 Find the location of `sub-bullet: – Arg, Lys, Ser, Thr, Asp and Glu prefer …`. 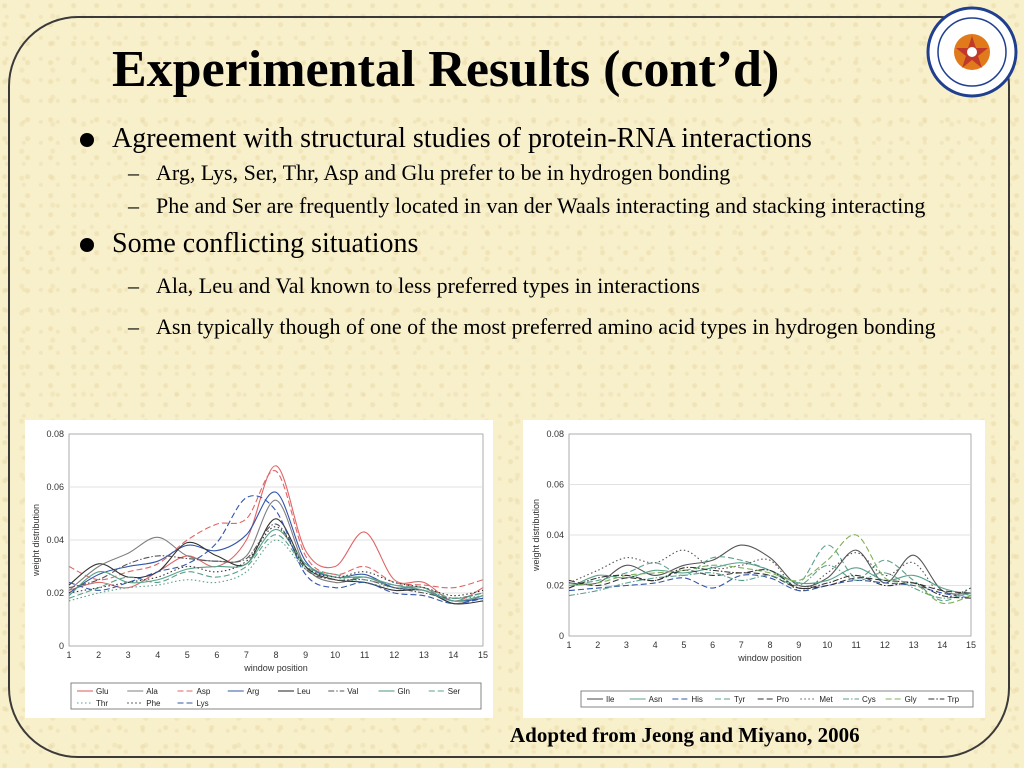

sub-bullet: – Arg, Lys, Ser, Thr, Asp and Glu prefer … is located at coordinates (536, 172).